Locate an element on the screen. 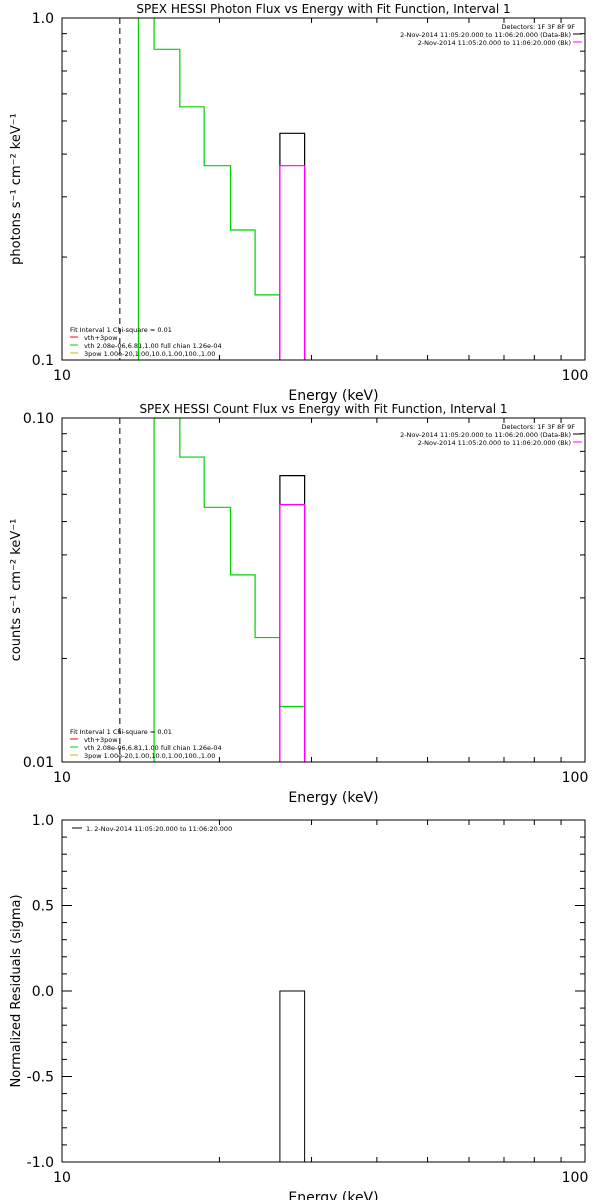  y-axis-label: Normalized Residuals (sigma) is located at coordinates (16, 990).